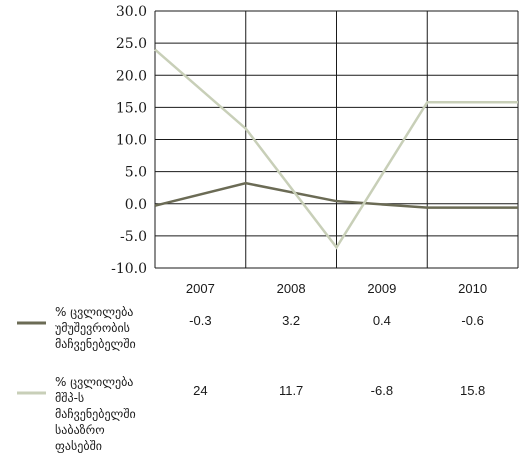 Image resolution: width=528 pixels, height=470 pixels. What do you see at coordinates (200, 288) in the screenshot?
I see `x-tick-label: 2007` at bounding box center [200, 288].